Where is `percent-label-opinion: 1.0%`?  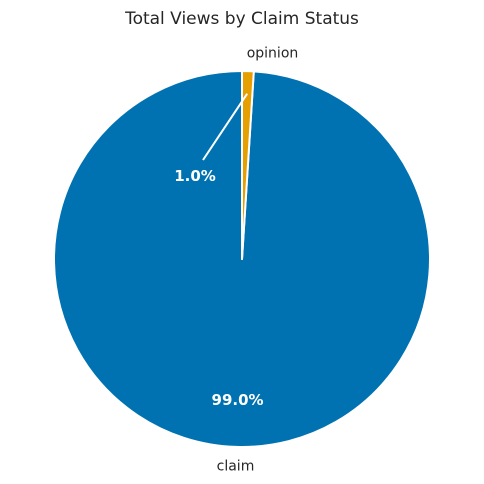
percent-label-opinion: 1.0% is located at coordinates (195, 176).